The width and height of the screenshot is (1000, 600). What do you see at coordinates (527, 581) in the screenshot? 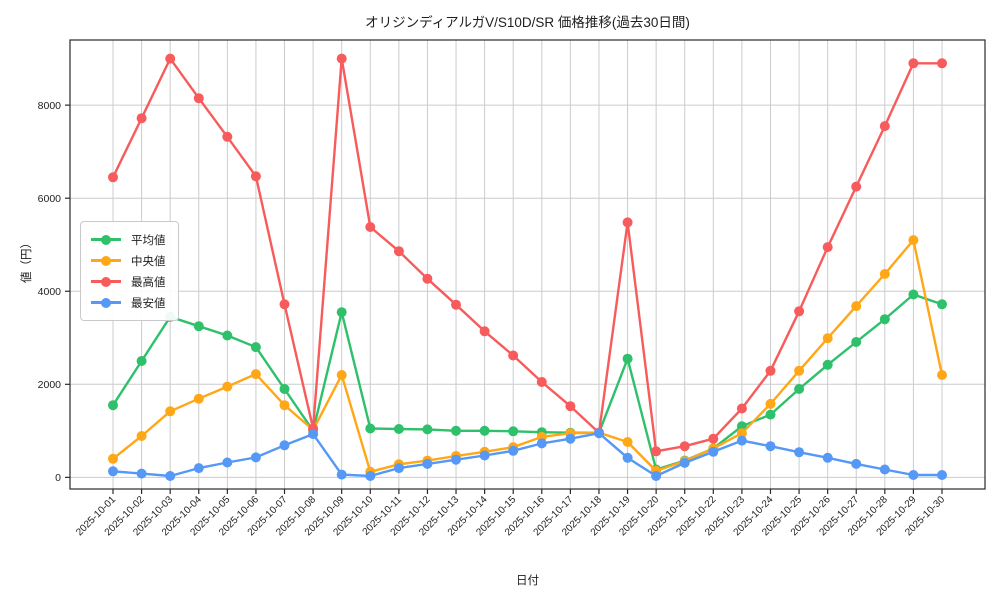
I see `x-axis-label: 日付` at bounding box center [527, 581].